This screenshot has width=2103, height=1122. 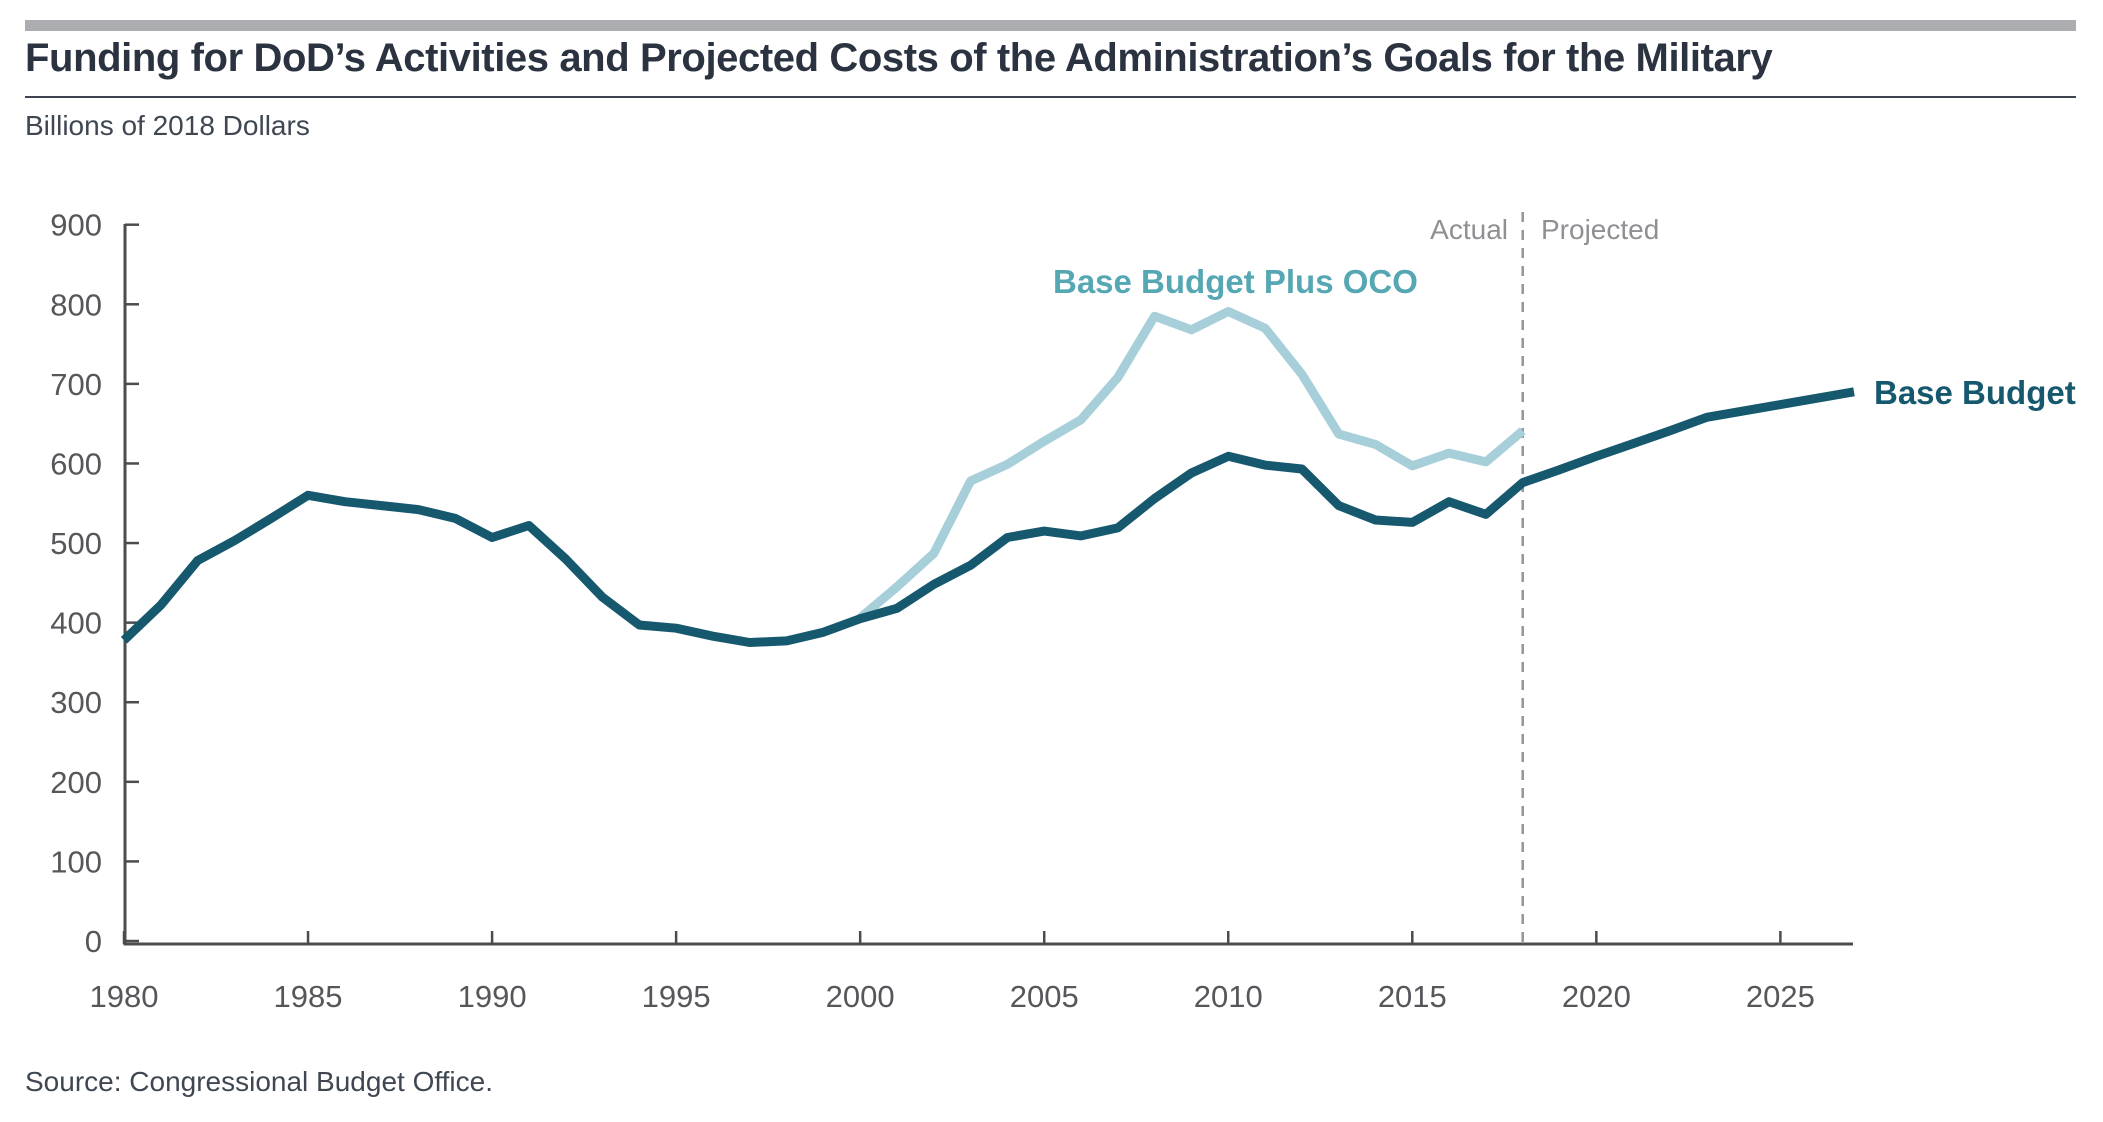 I want to click on y-tick-label: 300, so click(x=76, y=702).